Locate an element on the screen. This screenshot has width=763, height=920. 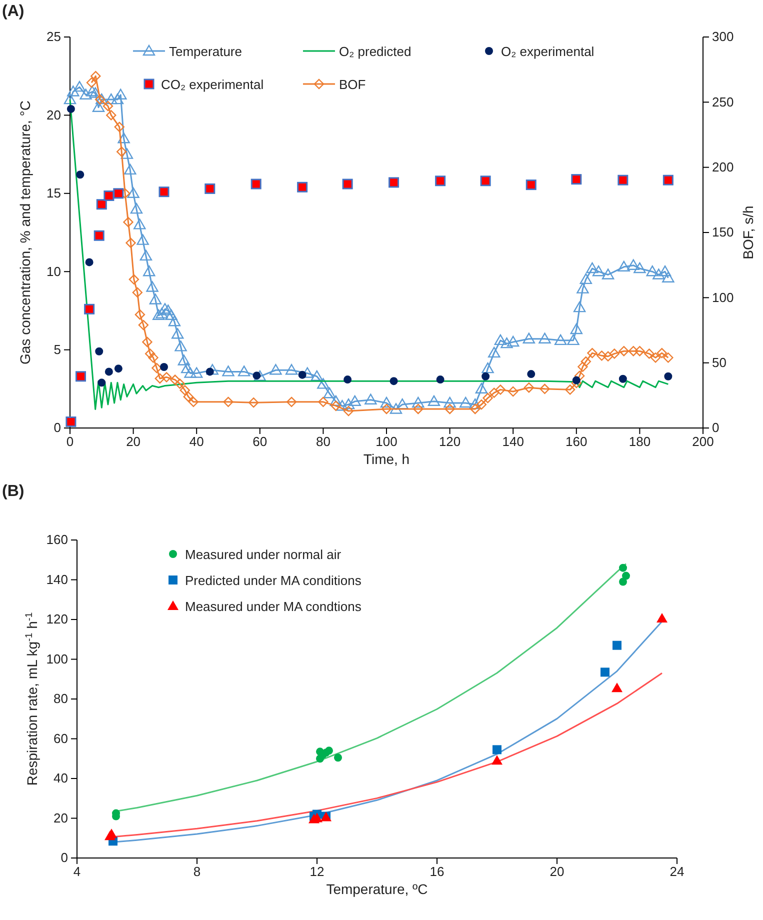
legend-label: BOF is located at coordinates (352, 84).